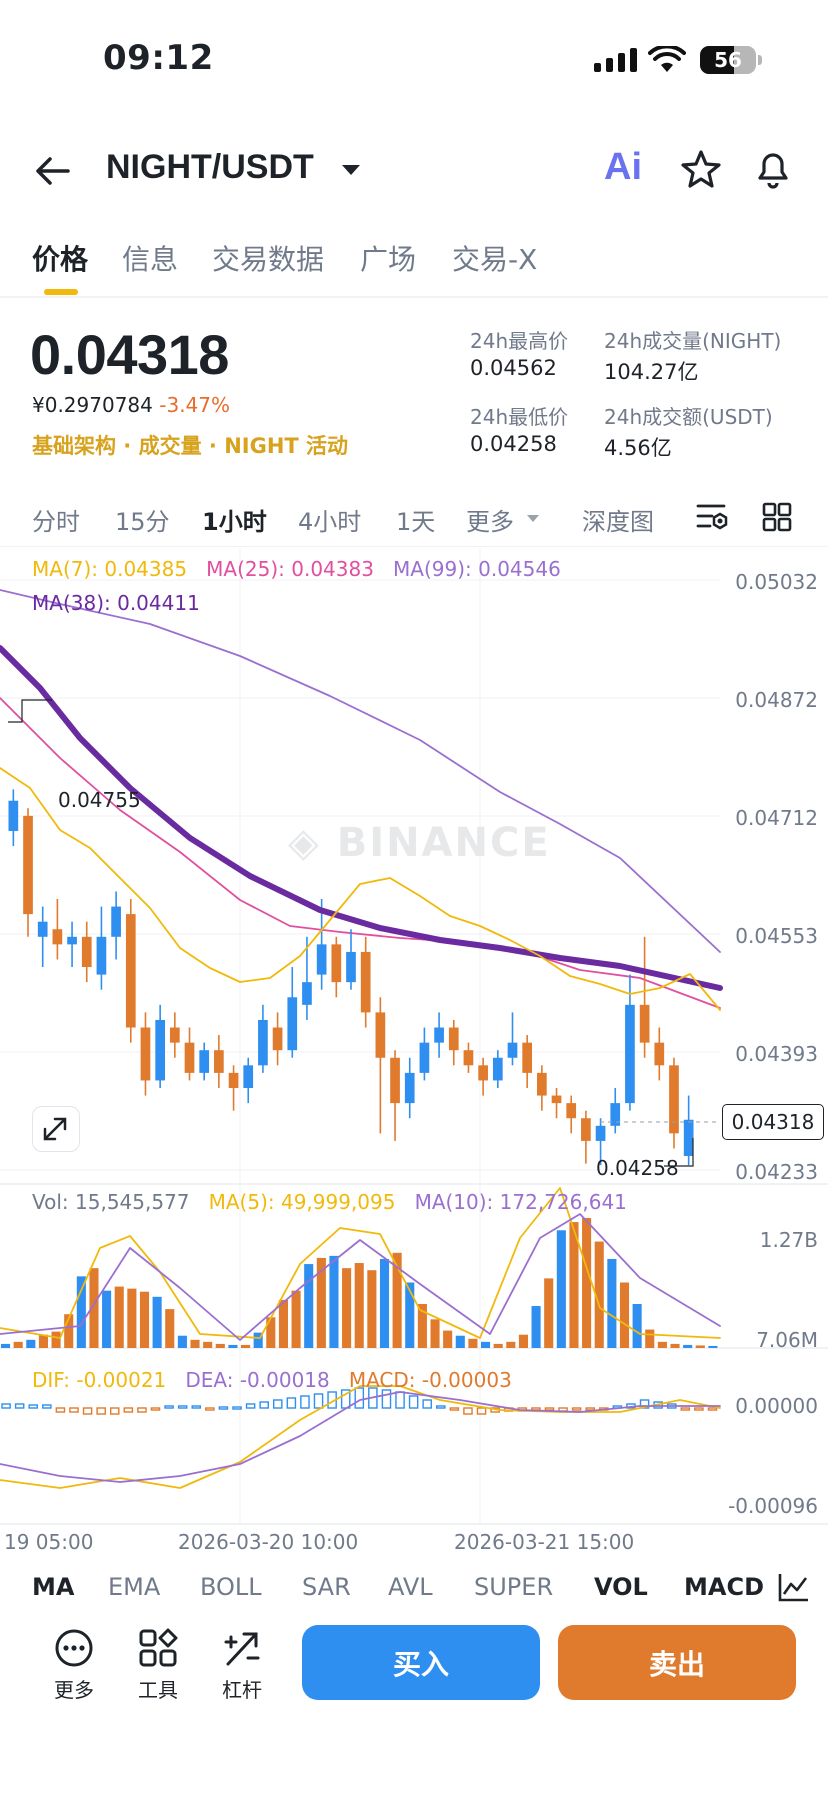  I want to click on back-arrow-icon, so click(53, 171).